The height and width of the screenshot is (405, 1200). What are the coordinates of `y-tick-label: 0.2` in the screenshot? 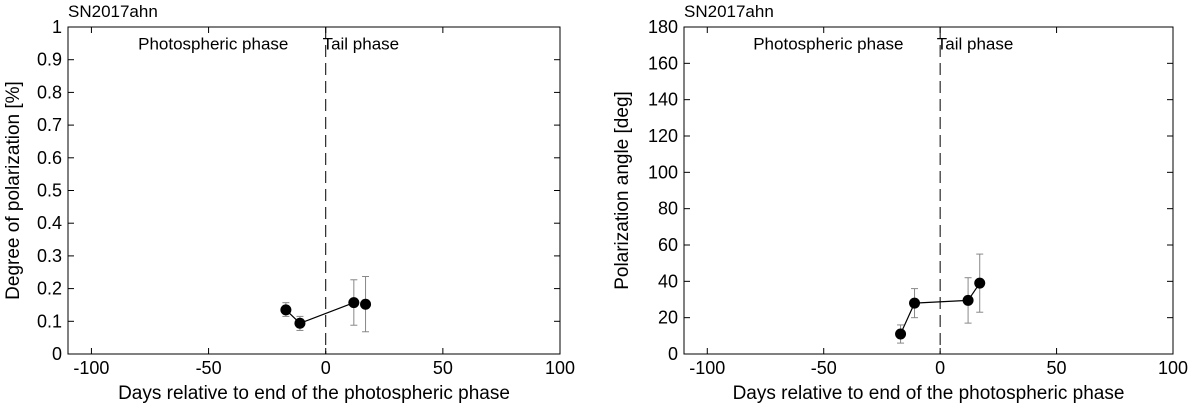 It's located at (49, 289).